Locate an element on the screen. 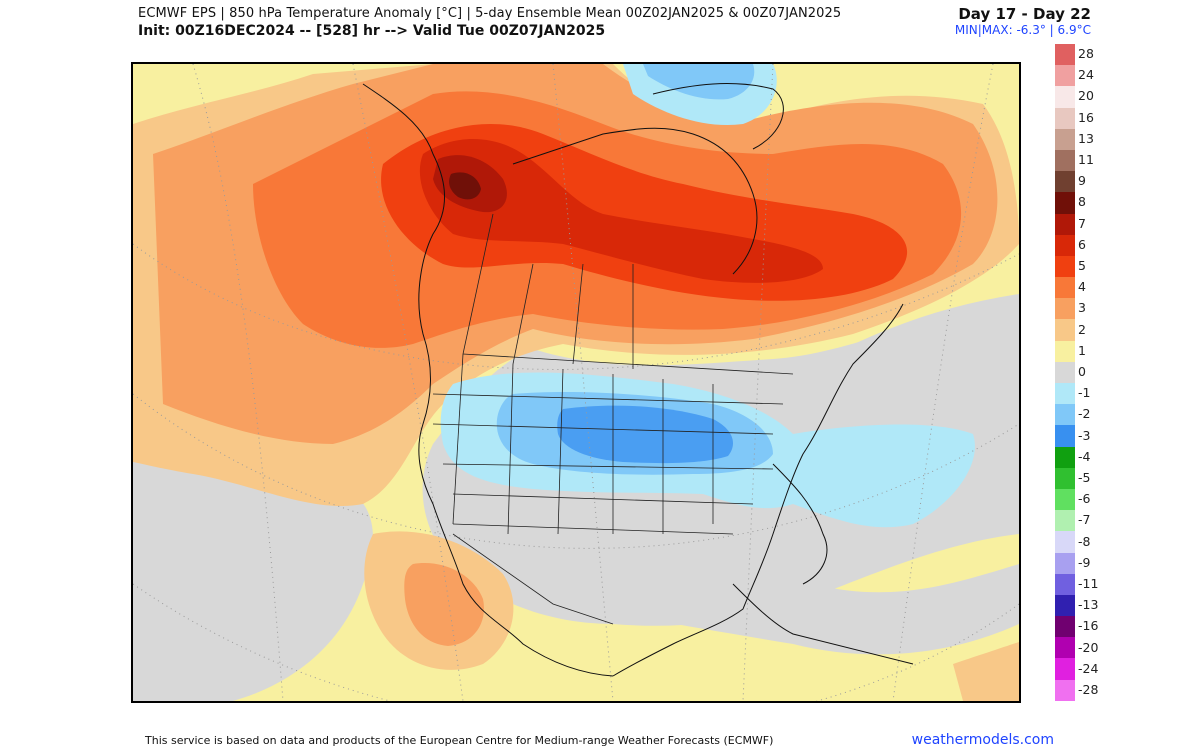  legend-label: -4 is located at coordinates (1084, 456).